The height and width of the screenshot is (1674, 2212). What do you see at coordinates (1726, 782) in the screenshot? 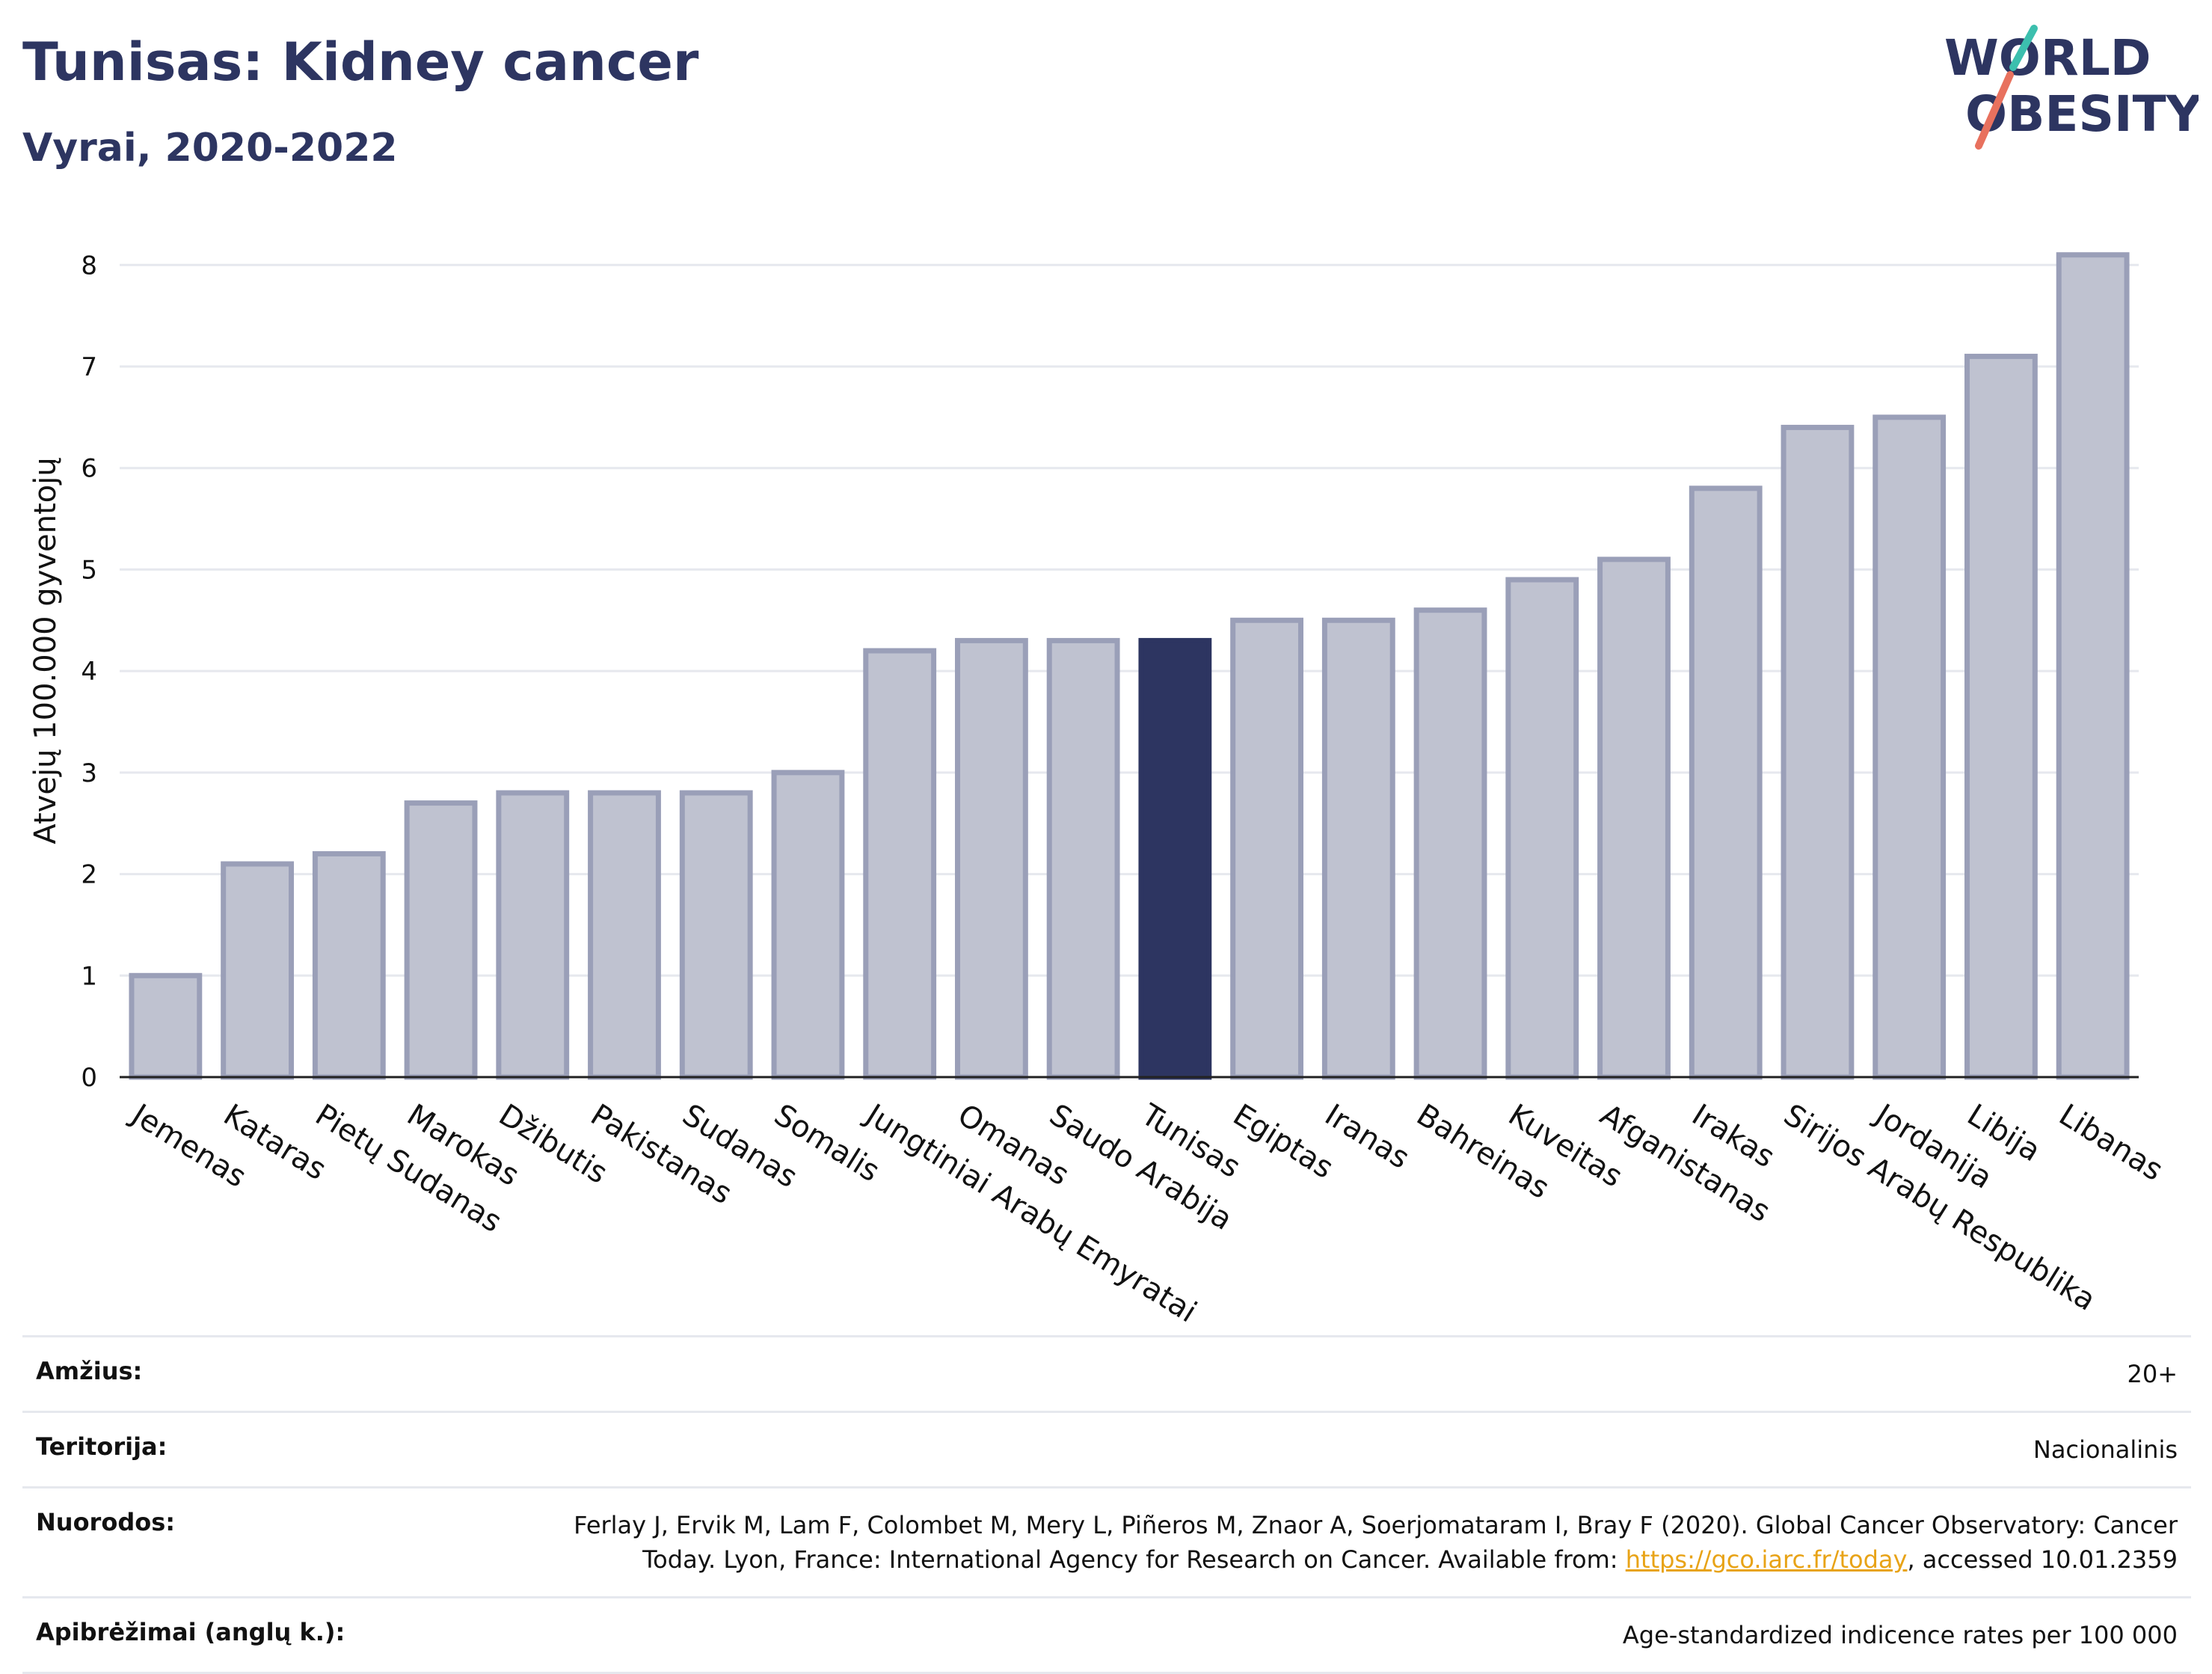
I see `bar-irakas` at bounding box center [1726, 782].